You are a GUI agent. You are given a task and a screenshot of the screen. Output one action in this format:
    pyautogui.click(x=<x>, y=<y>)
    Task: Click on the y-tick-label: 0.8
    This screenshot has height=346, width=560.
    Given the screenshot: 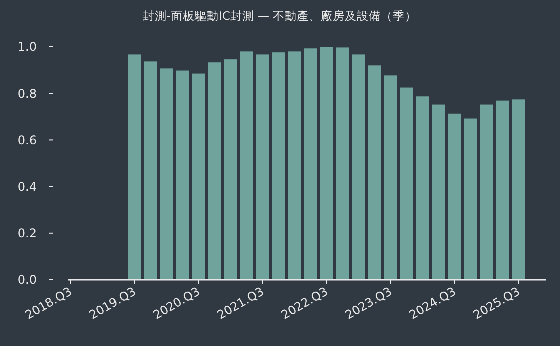 What is the action you would take?
    pyautogui.click(x=27, y=93)
    